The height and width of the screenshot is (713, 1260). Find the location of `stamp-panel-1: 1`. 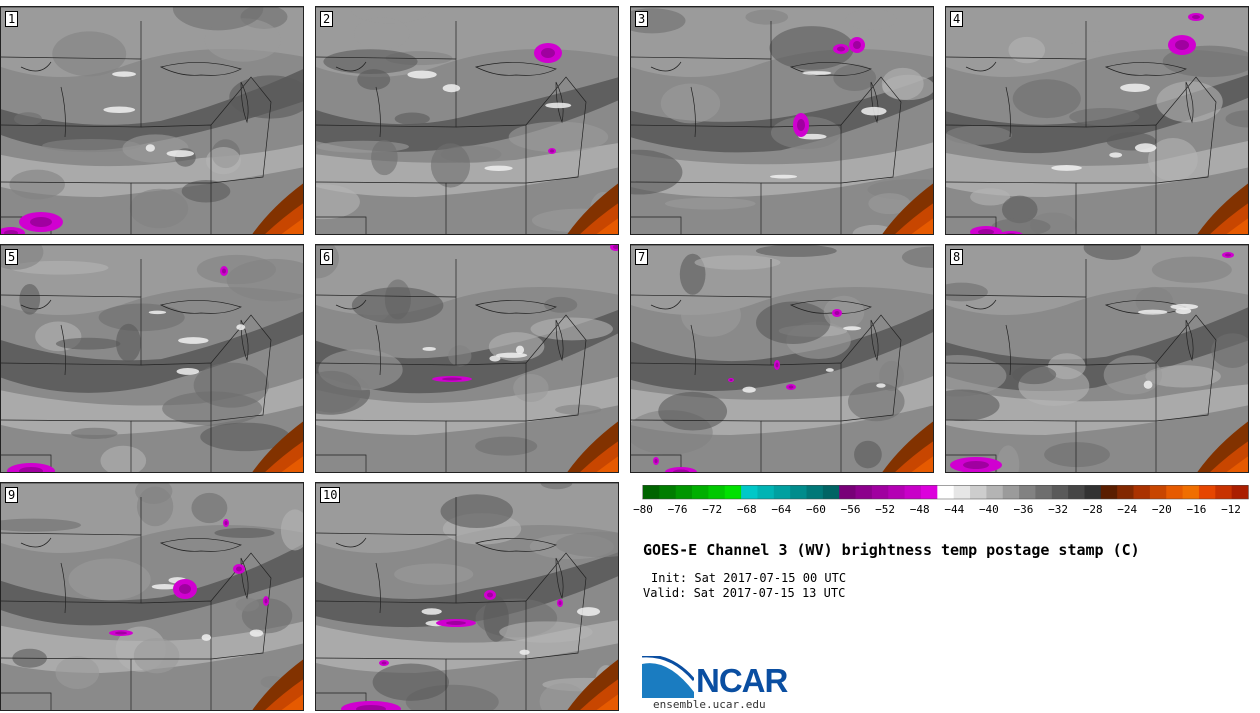

stamp-panel-1: 1 is located at coordinates (152, 120).